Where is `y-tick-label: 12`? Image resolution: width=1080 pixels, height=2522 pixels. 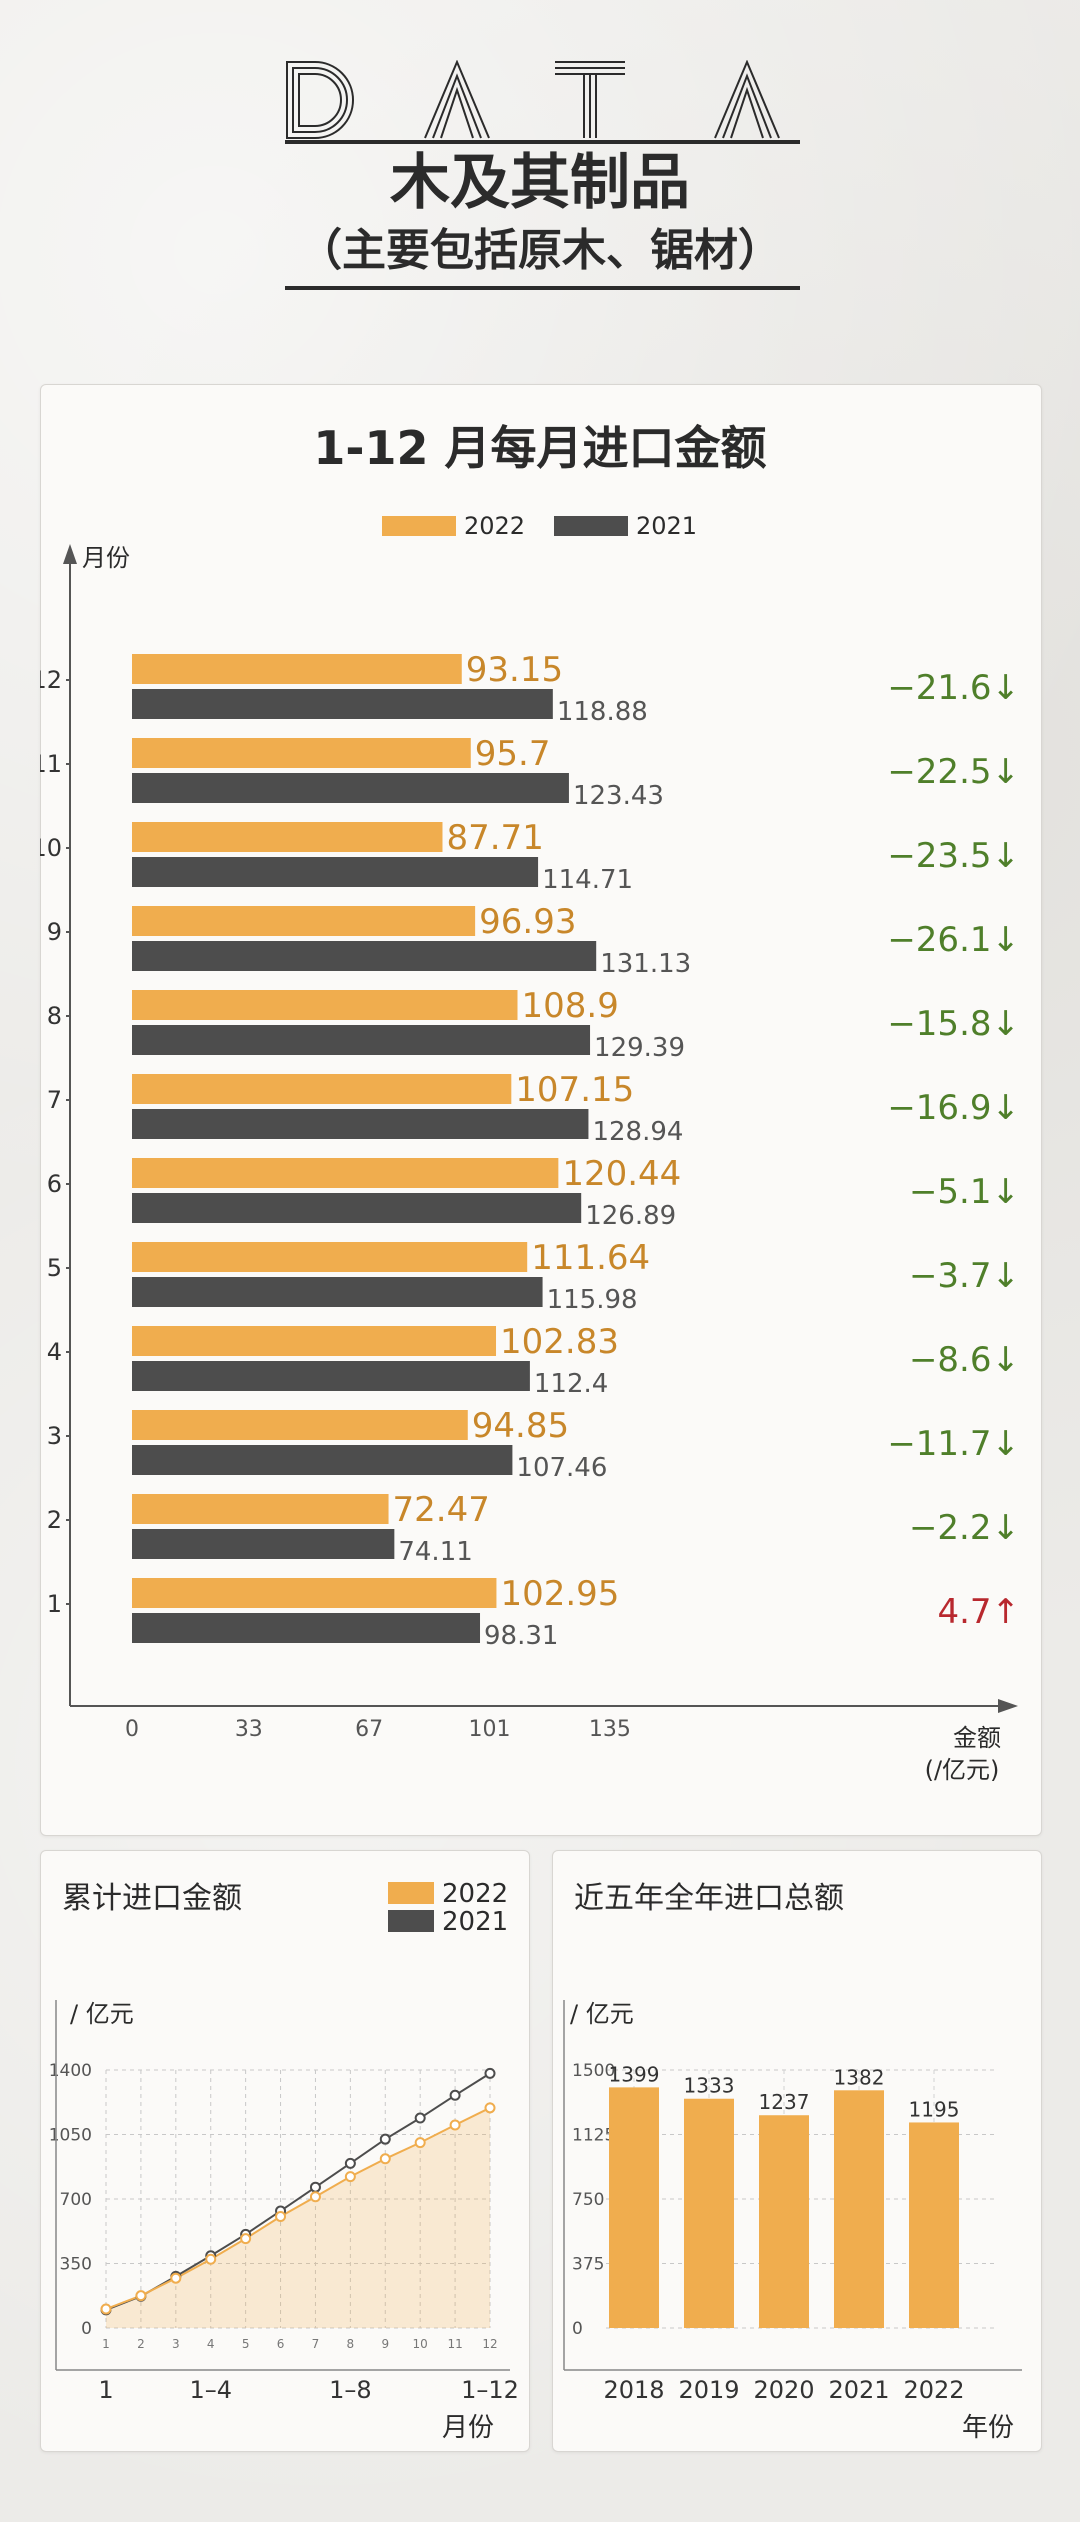
y-tick-label: 12 is located at coordinates (51, 680).